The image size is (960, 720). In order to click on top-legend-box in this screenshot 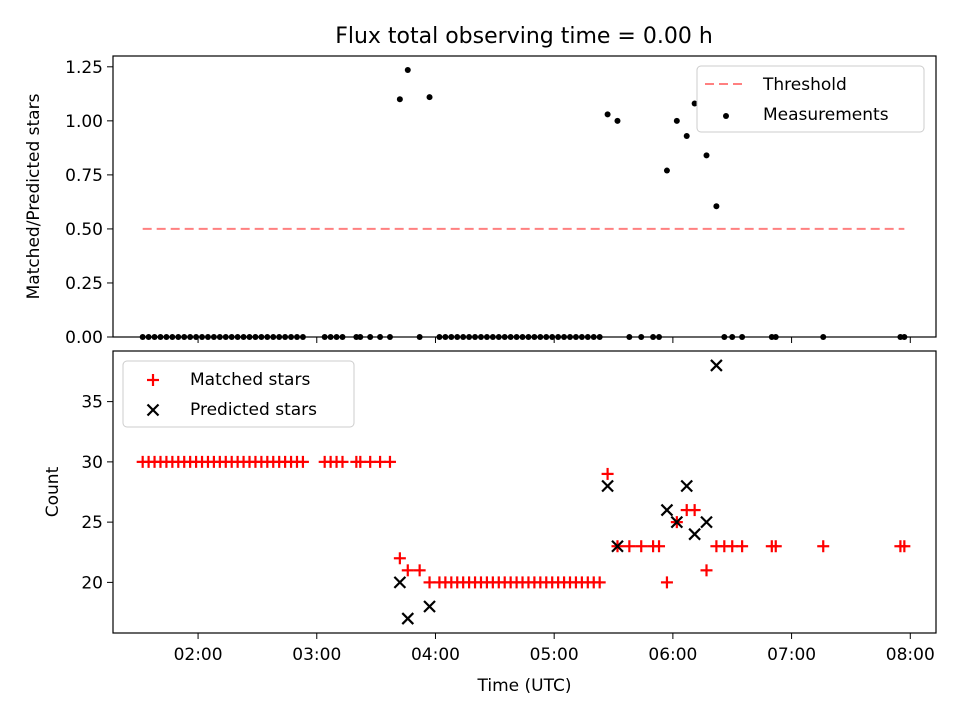, I will do `click(810, 99)`.